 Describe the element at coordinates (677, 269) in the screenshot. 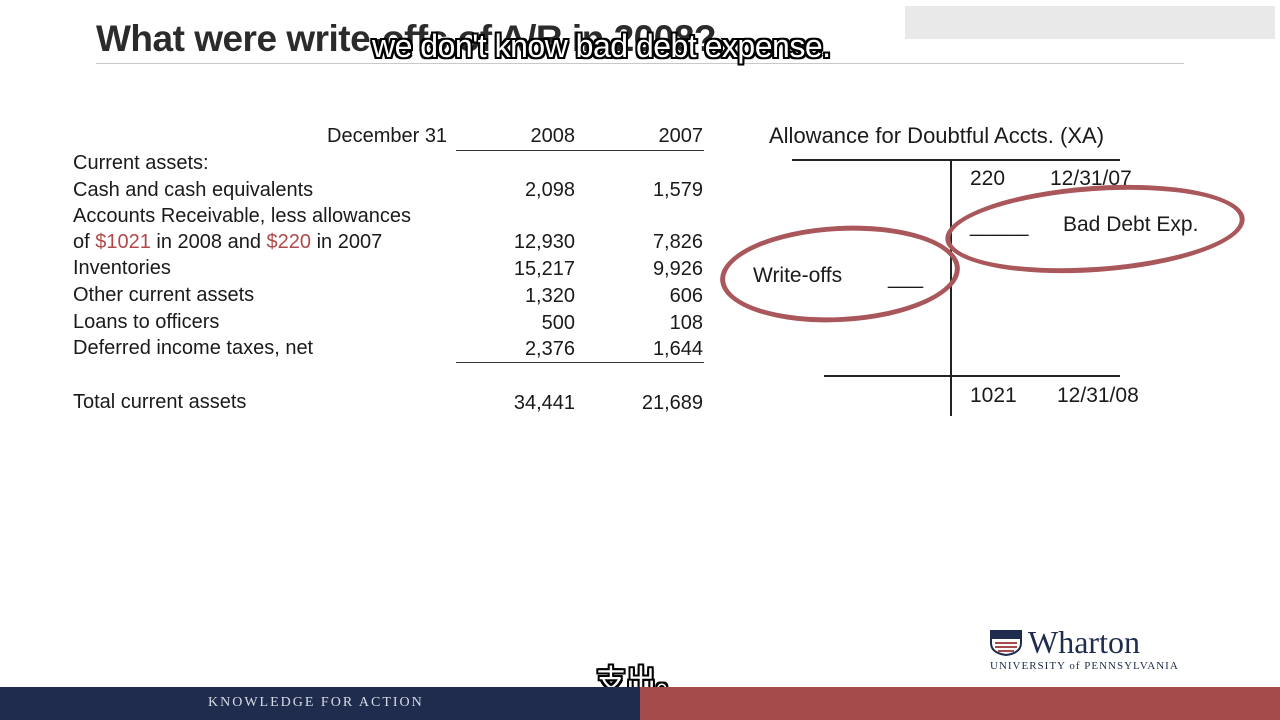

I see `row-value-2007: 9,926` at that location.